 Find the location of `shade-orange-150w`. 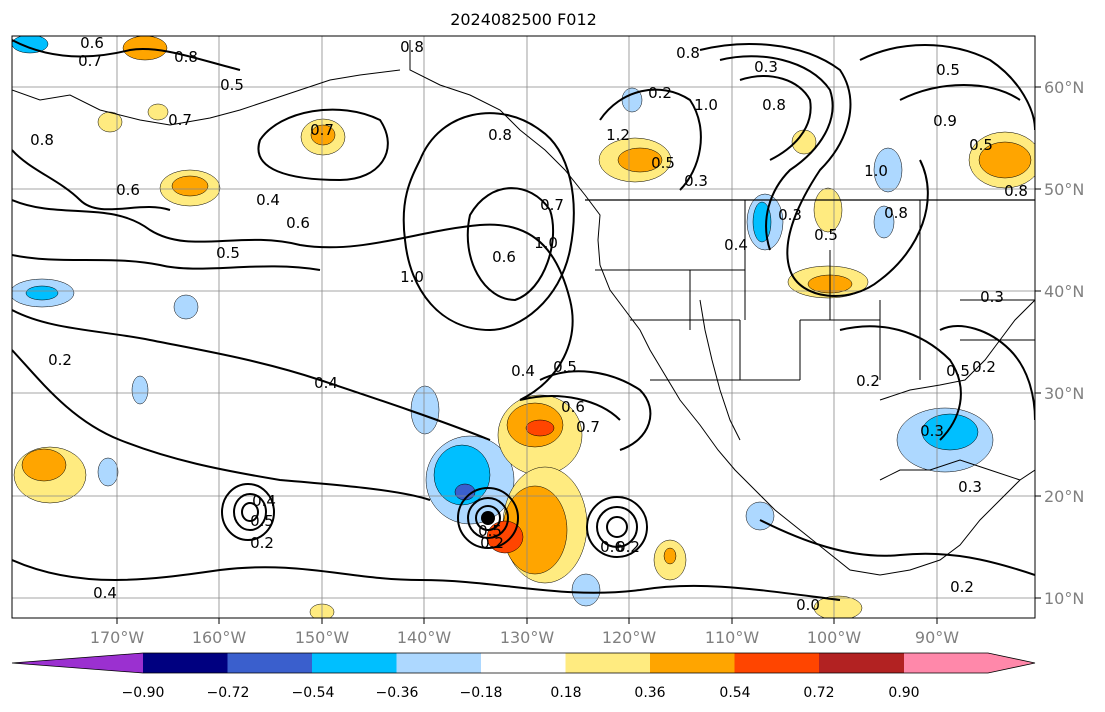

shade-orange-150w is located at coordinates (323, 135).